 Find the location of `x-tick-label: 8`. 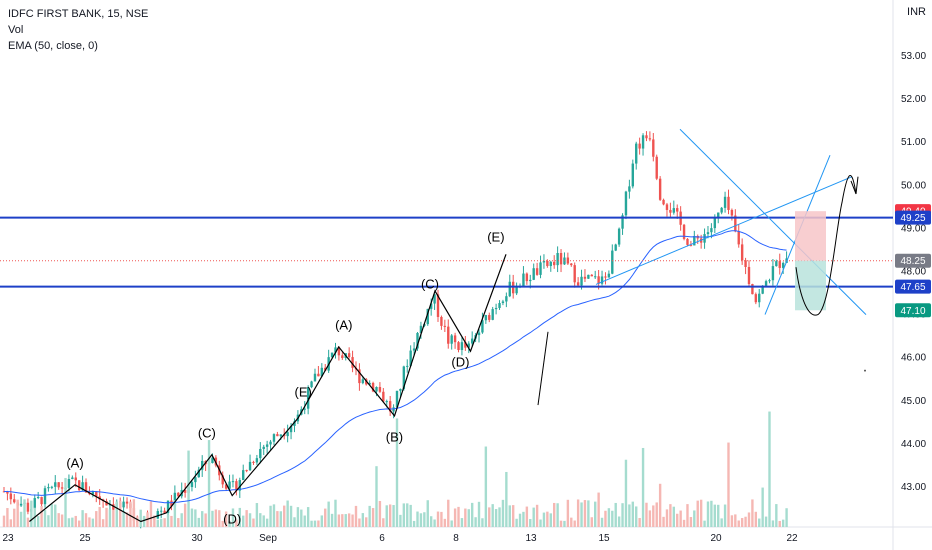

x-tick-label: 8 is located at coordinates (456, 538).